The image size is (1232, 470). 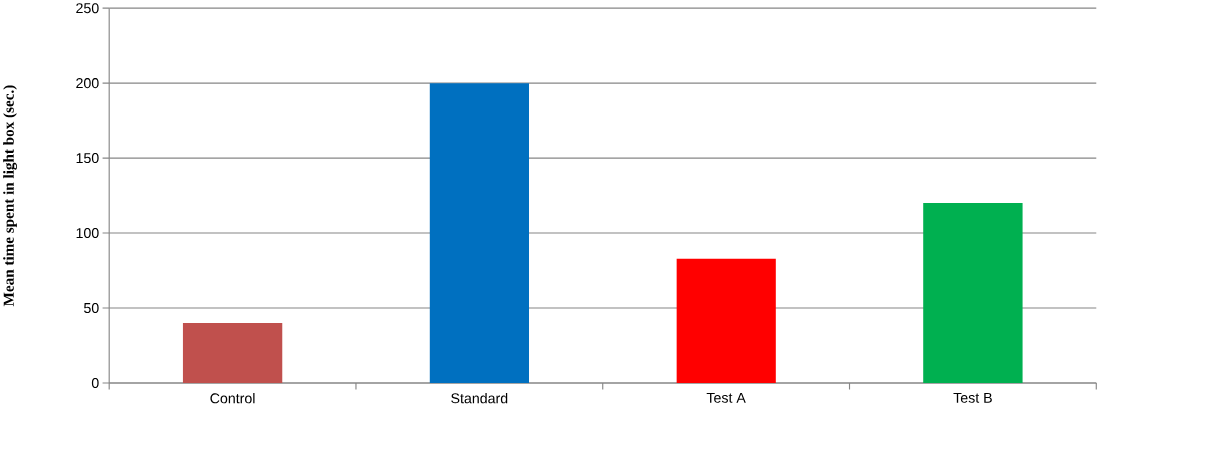 I want to click on y-axis-title: Mean time spent in light box (sec.), so click(x=10, y=196).